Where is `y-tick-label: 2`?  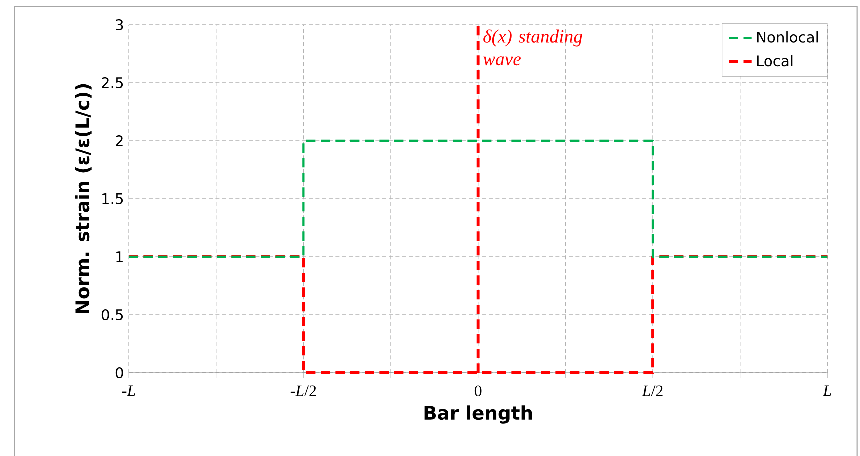
y-tick-label: 2 is located at coordinates (119, 141).